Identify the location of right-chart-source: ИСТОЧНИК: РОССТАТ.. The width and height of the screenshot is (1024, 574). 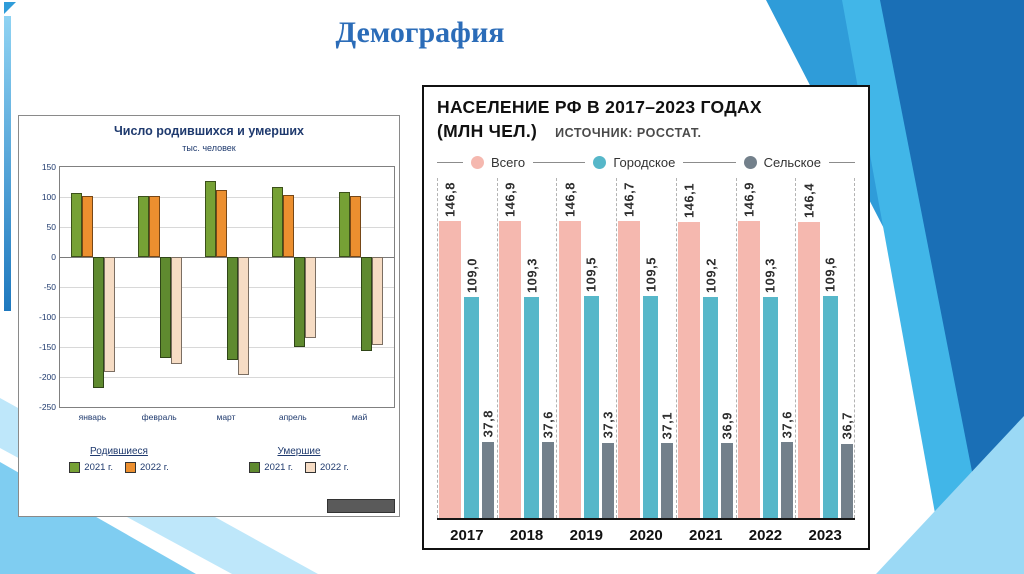
(628, 133).